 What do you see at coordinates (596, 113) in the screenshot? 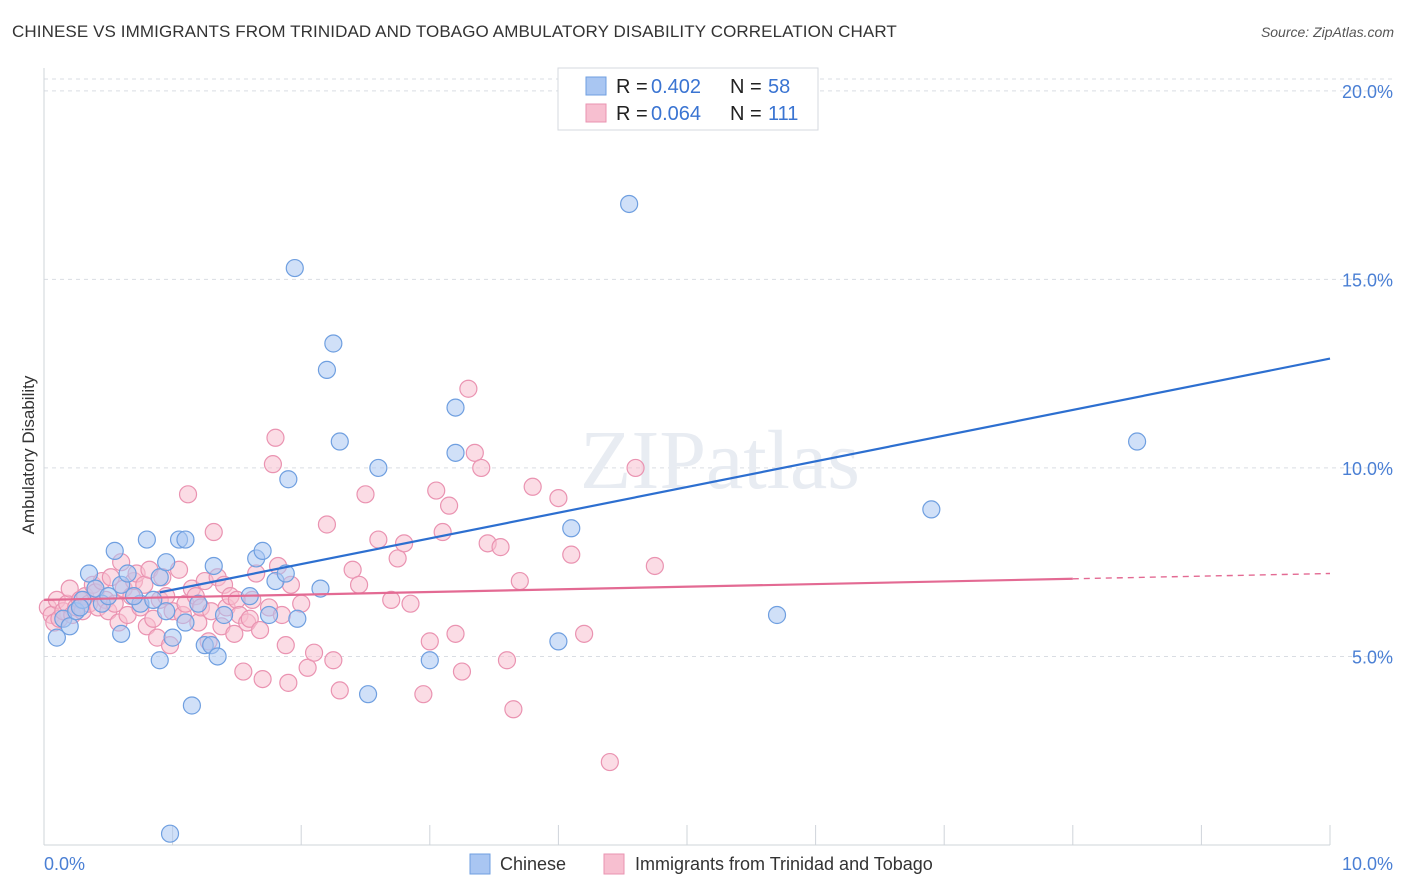
I see `legend-swatch-trinidad` at bounding box center [596, 113].